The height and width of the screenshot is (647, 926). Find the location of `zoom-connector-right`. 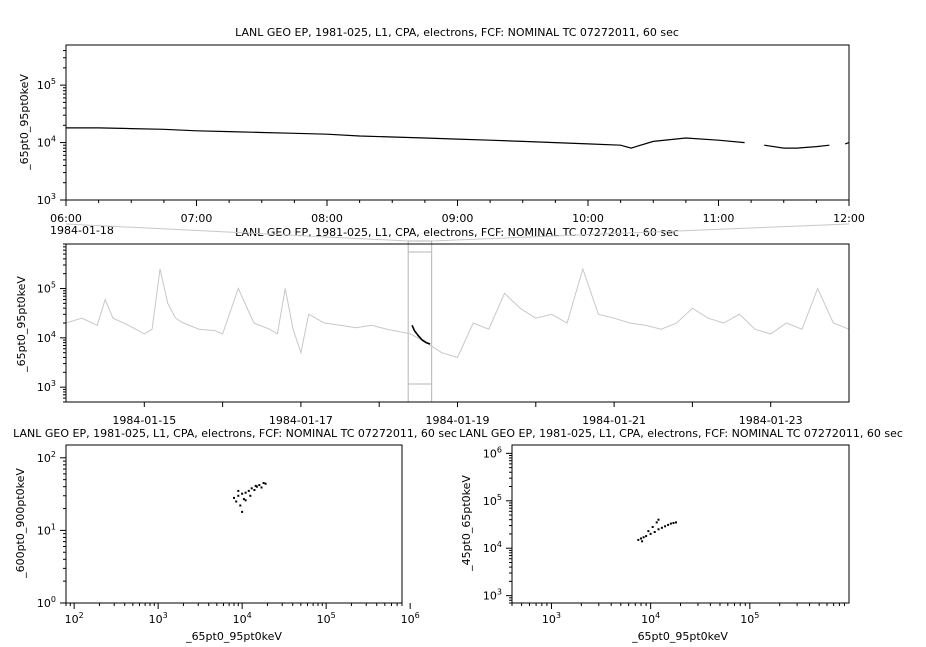

zoom-connector-right is located at coordinates (640, 232).